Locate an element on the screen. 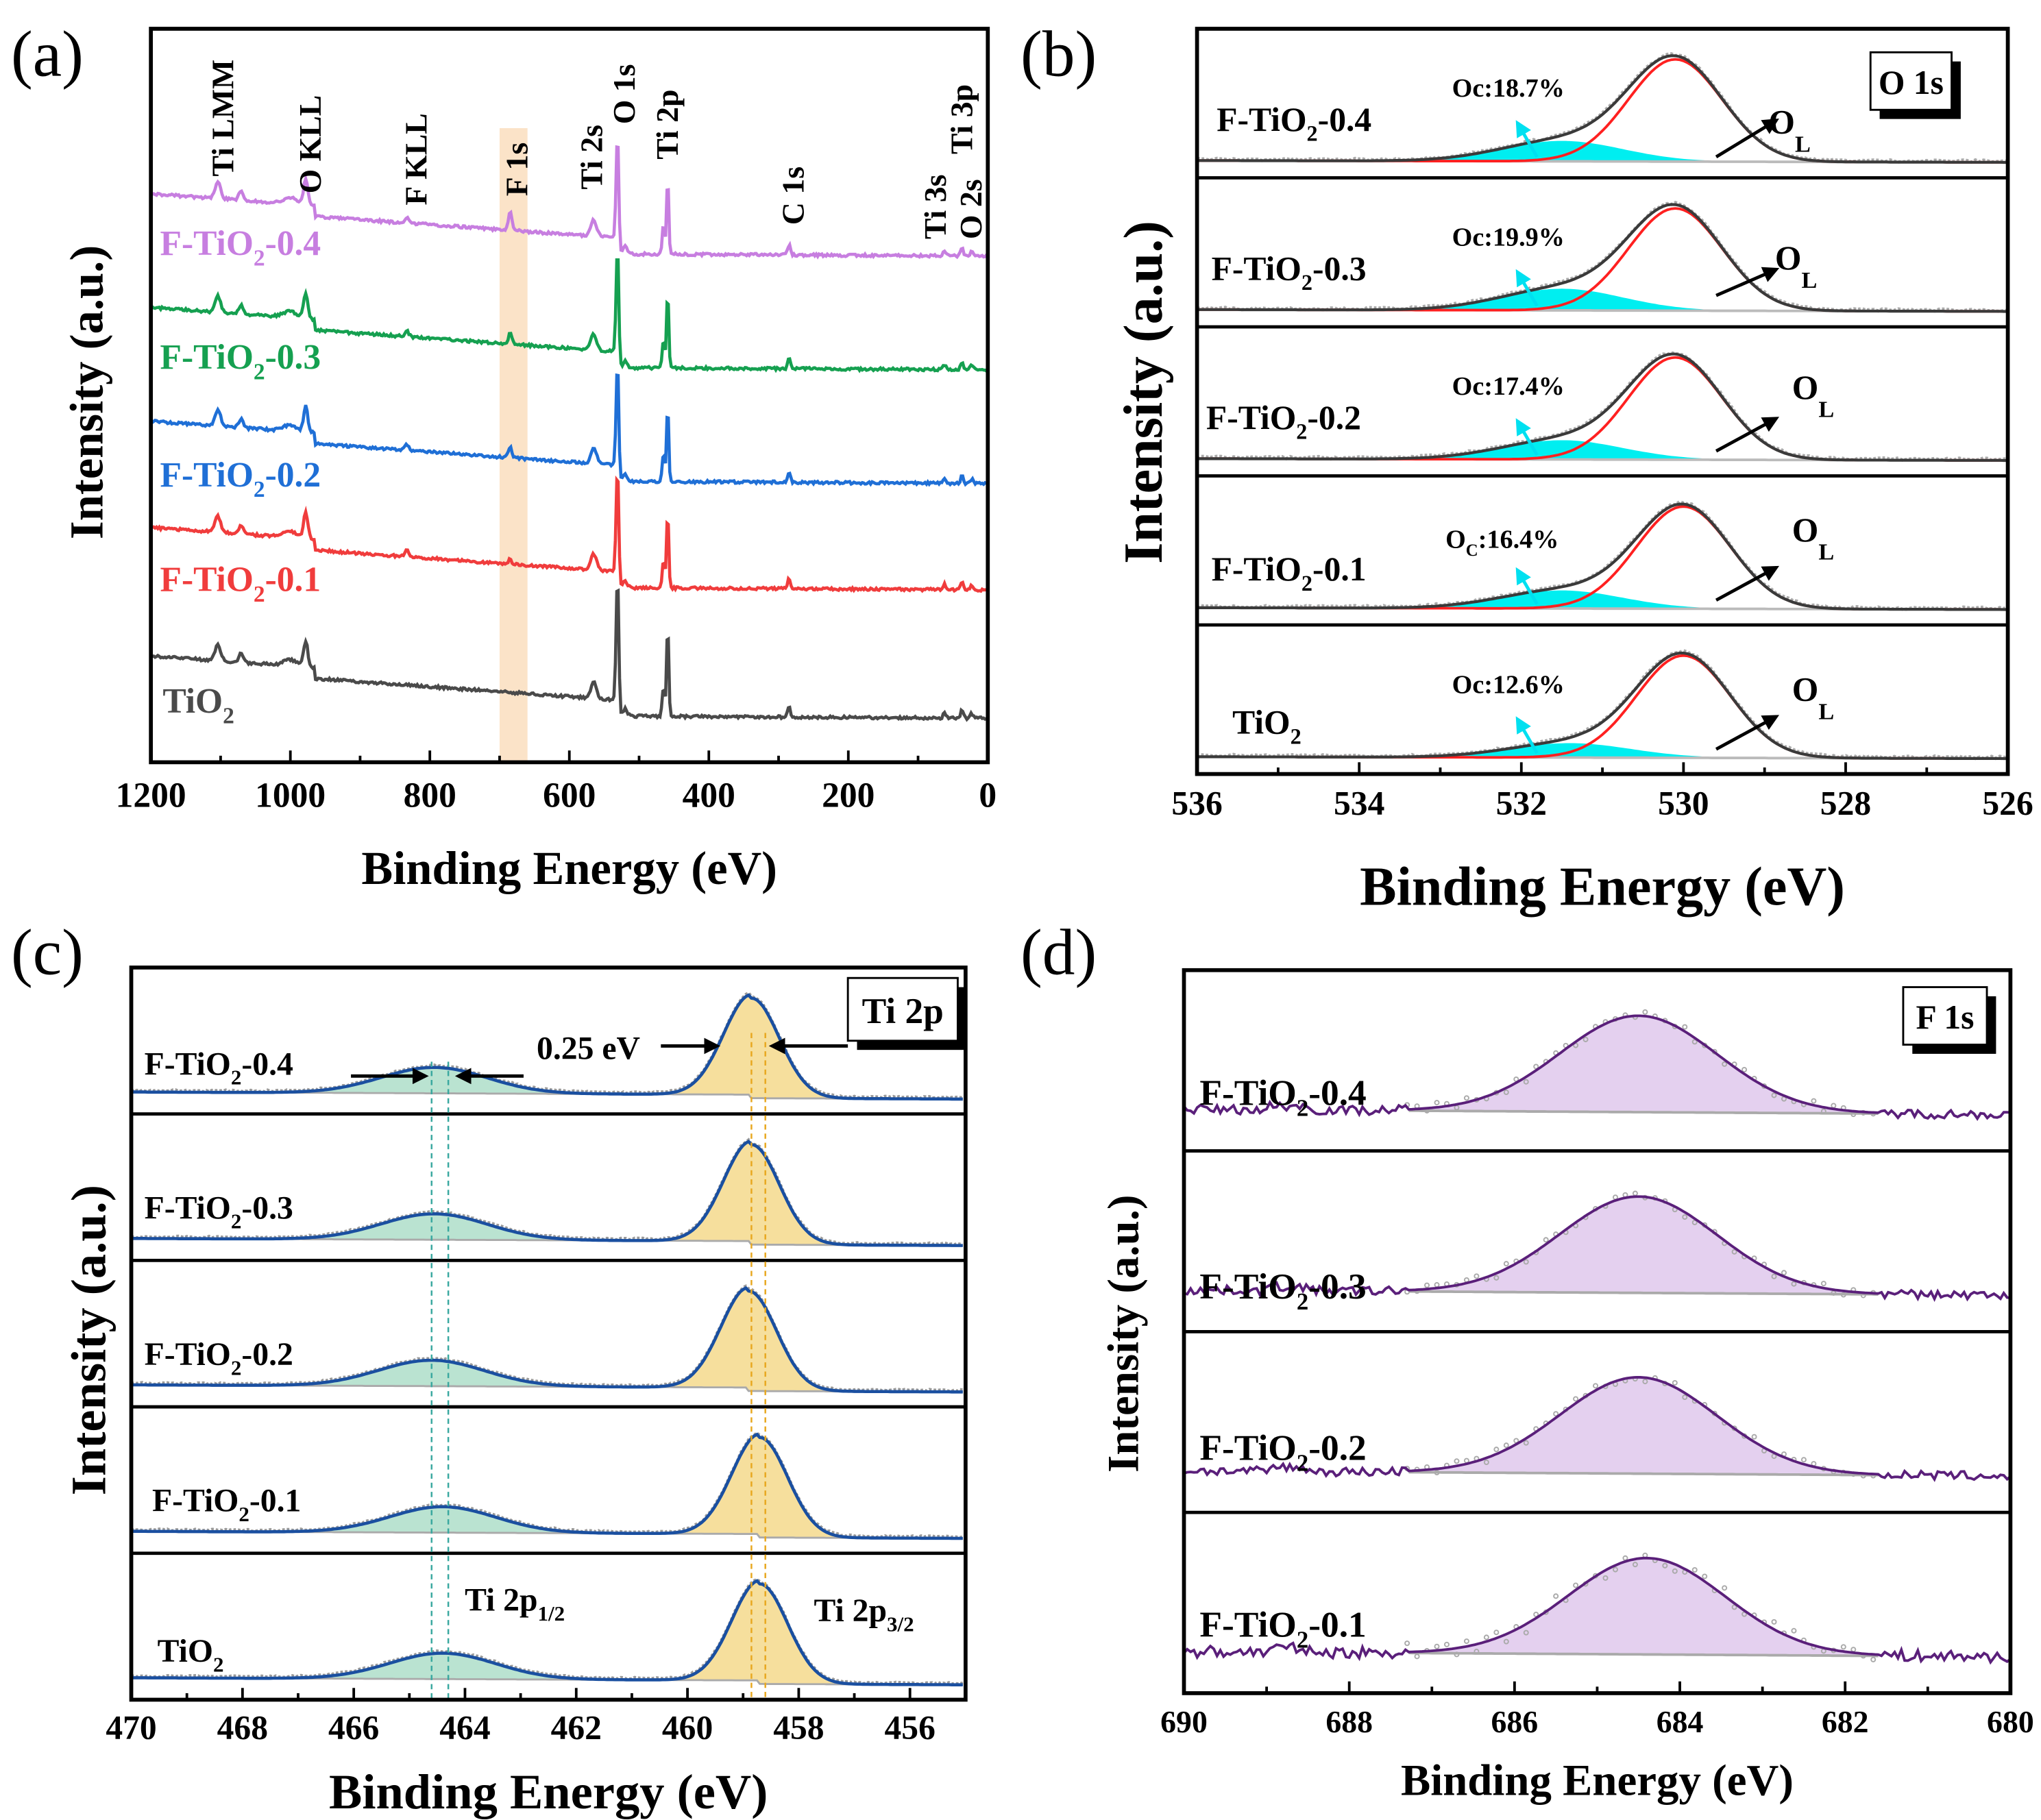  x-tick-label: 462 is located at coordinates (576, 1728).